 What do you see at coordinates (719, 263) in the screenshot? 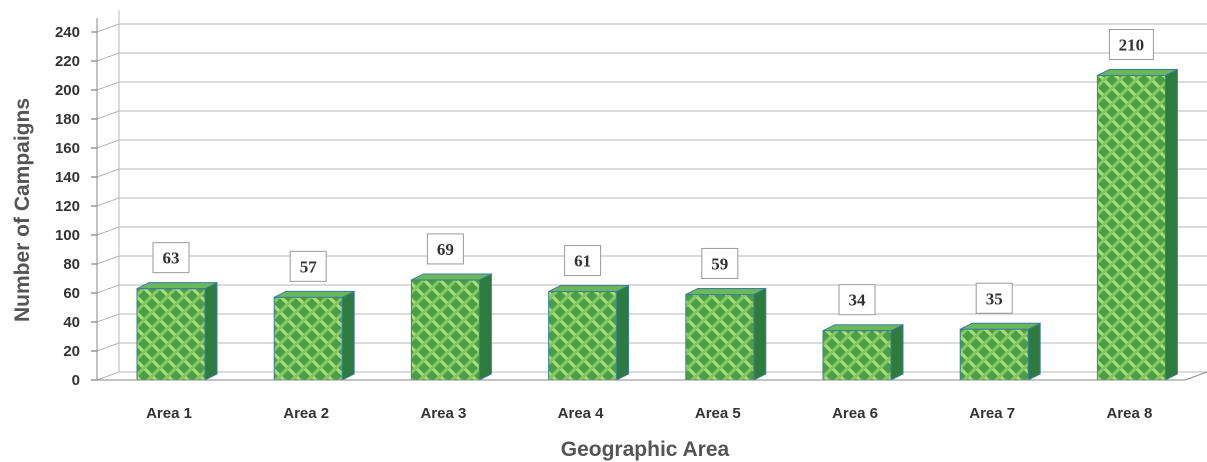
I see `data-label: 59` at bounding box center [719, 263].